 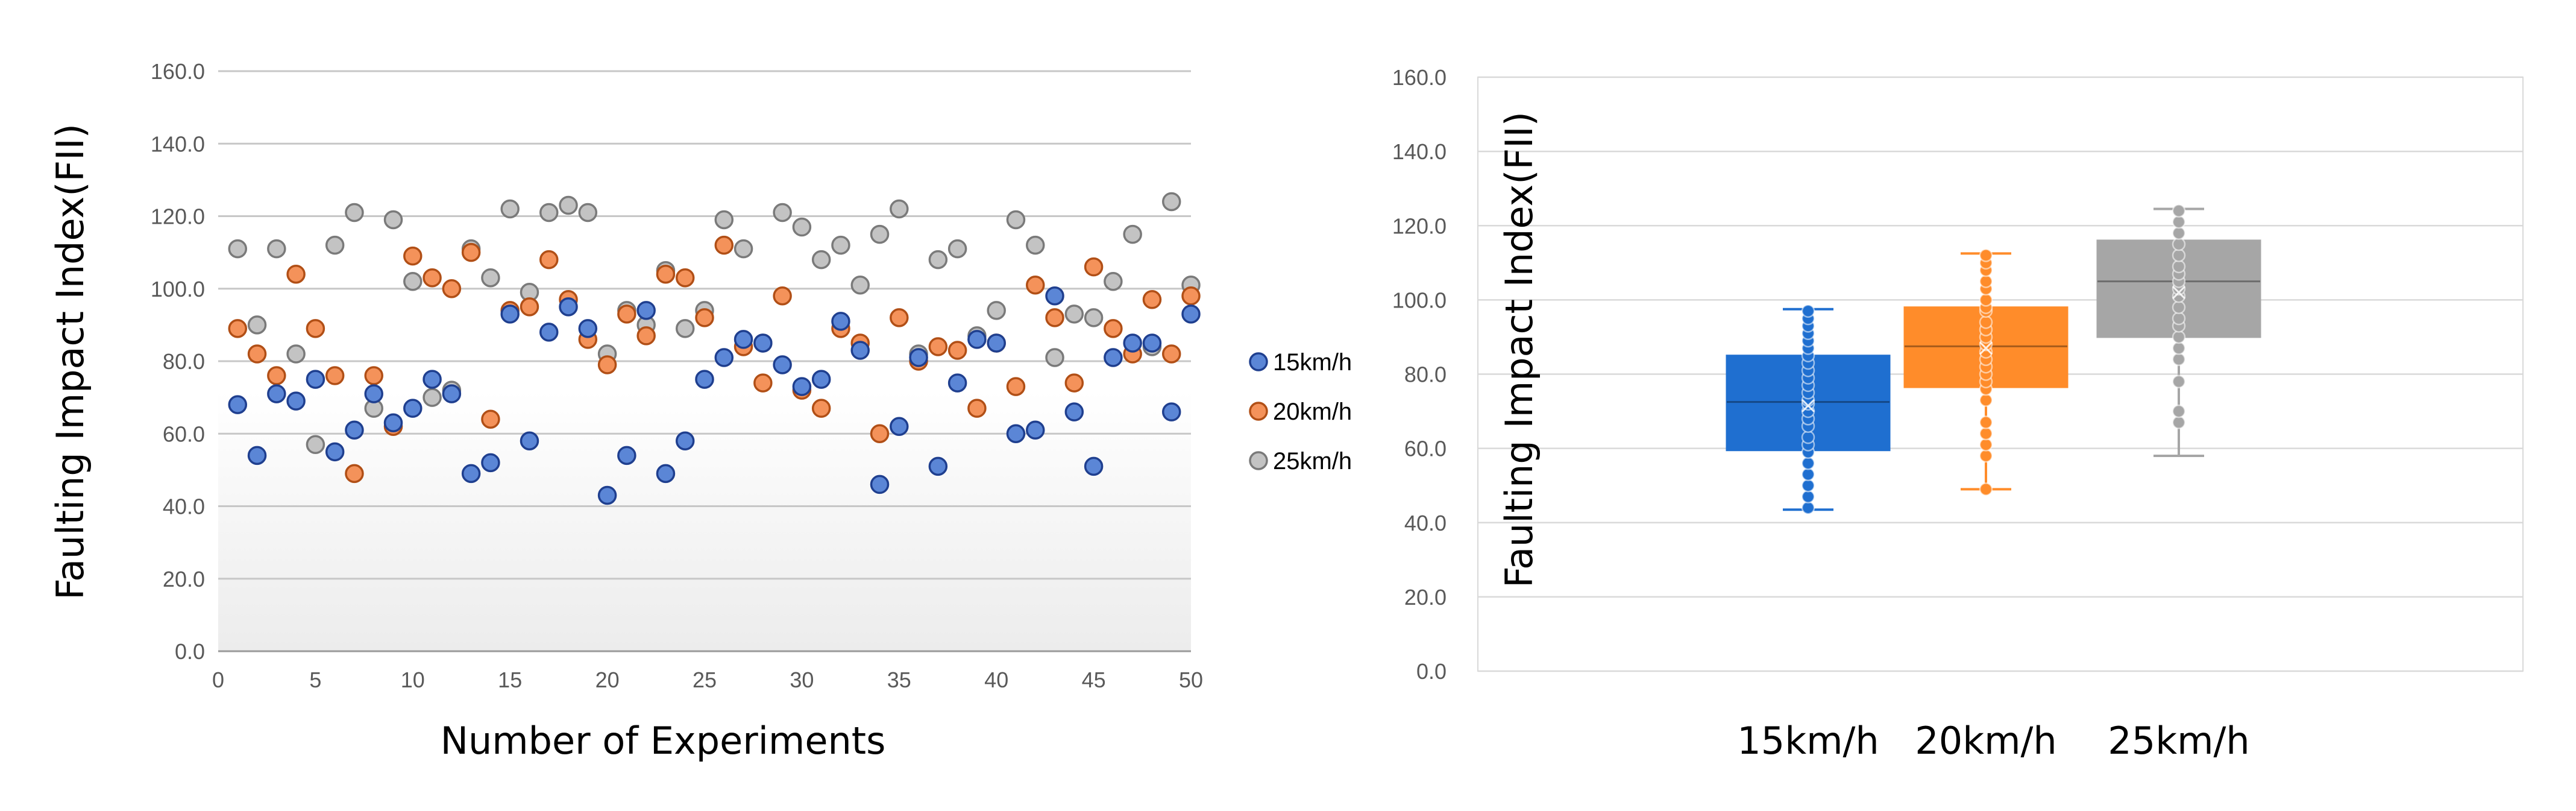 I want to click on scatter-x-tick: 35, so click(x=899, y=679).